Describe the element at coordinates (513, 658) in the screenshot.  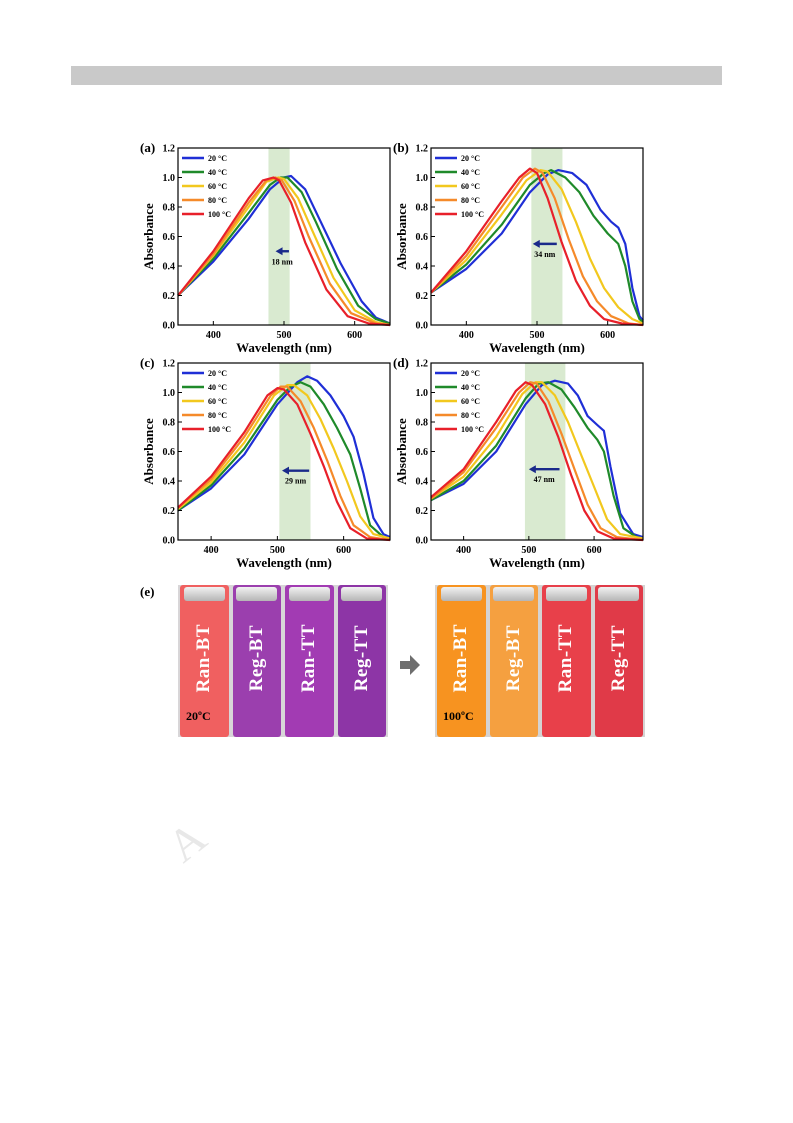
I see `vial-label: Reg-BT` at that location.